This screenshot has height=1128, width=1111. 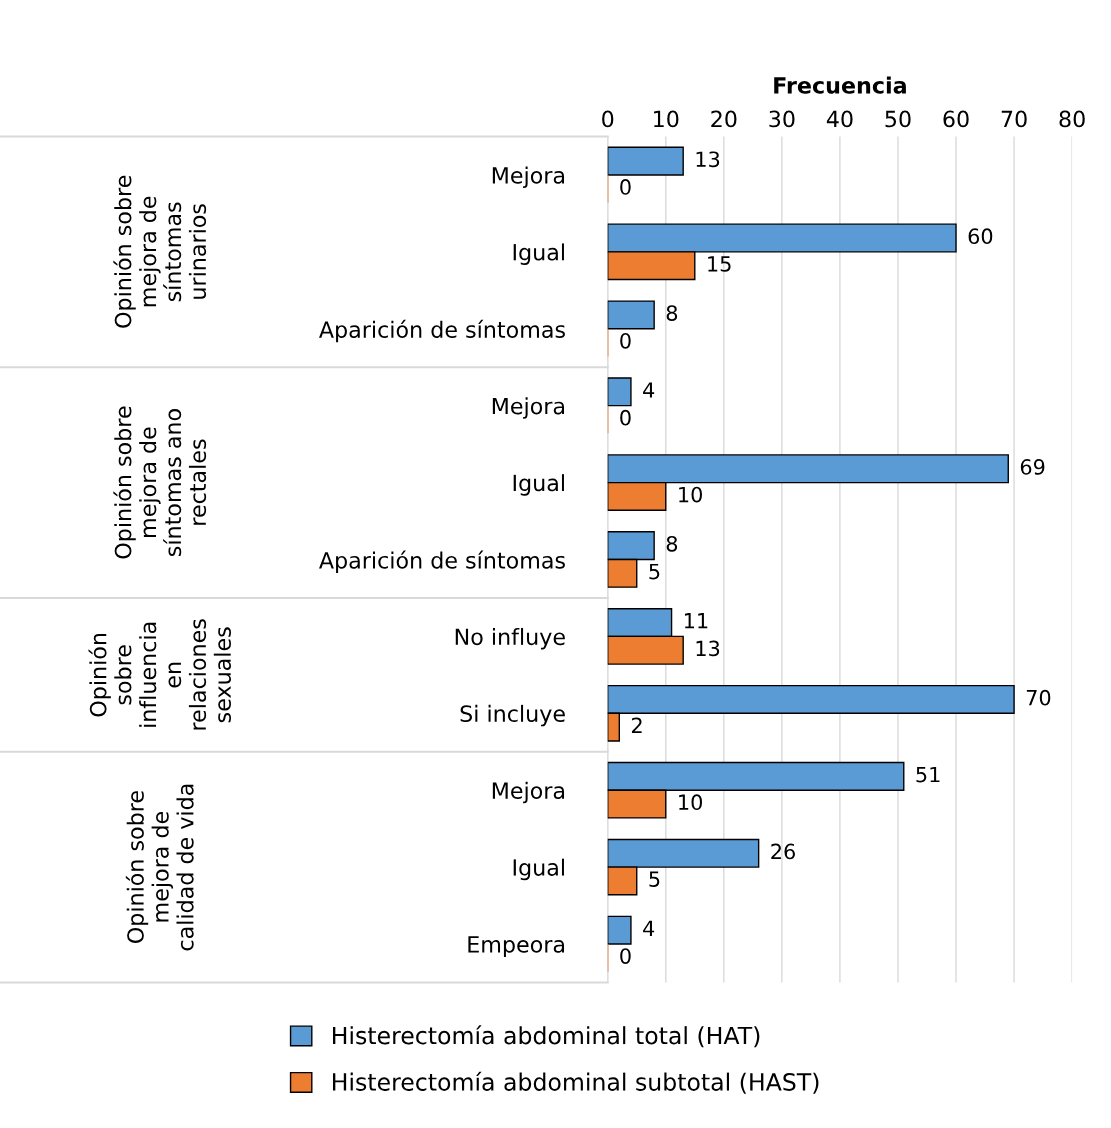 I want to click on x-tick-label: 80, so click(x=1072, y=119).